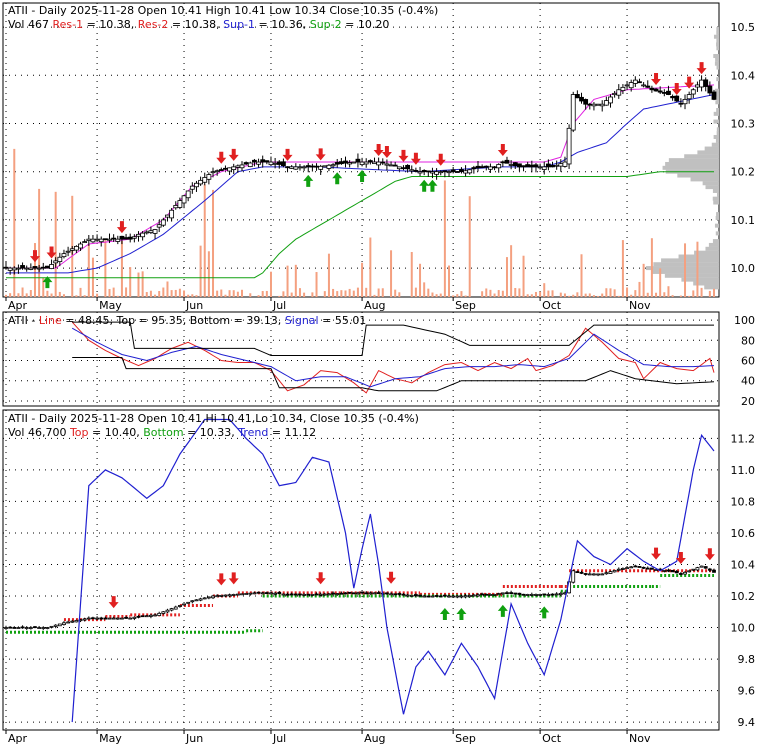 This screenshot has width=780, height=745. Describe the element at coordinates (89, 320) in the screenshot. I see `oscillator-legend-part: = 48.45,` at that location.